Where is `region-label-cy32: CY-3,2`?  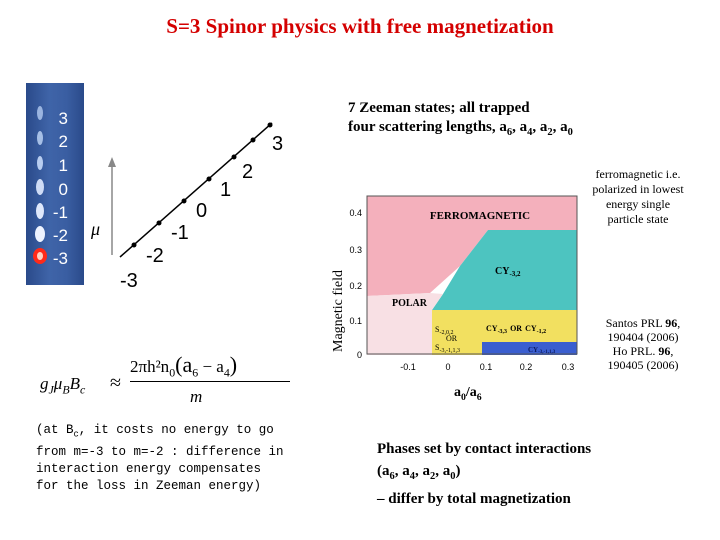
region-label-cy32: CY-3,2 is located at coordinates (508, 272).